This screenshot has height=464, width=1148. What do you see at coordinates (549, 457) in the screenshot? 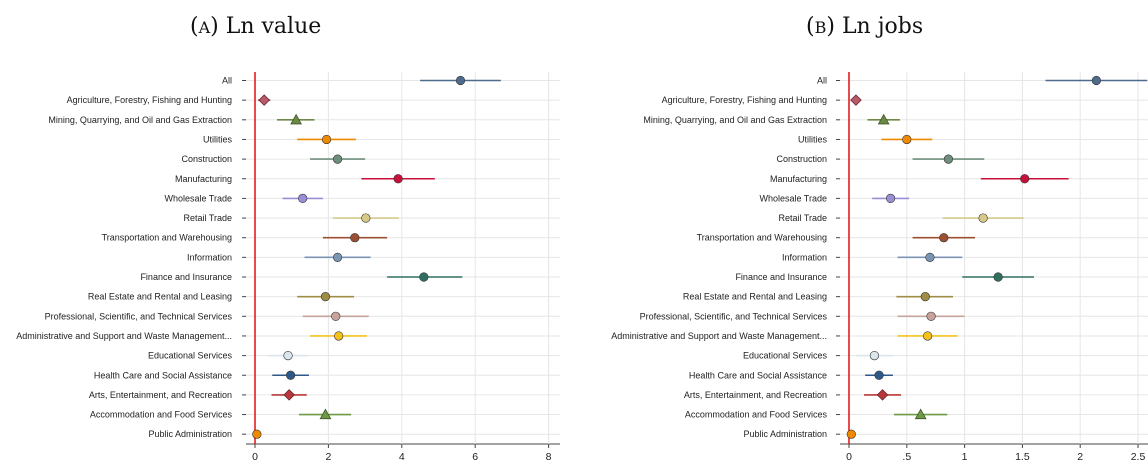
I see `x-tick-label: 8` at bounding box center [549, 457].